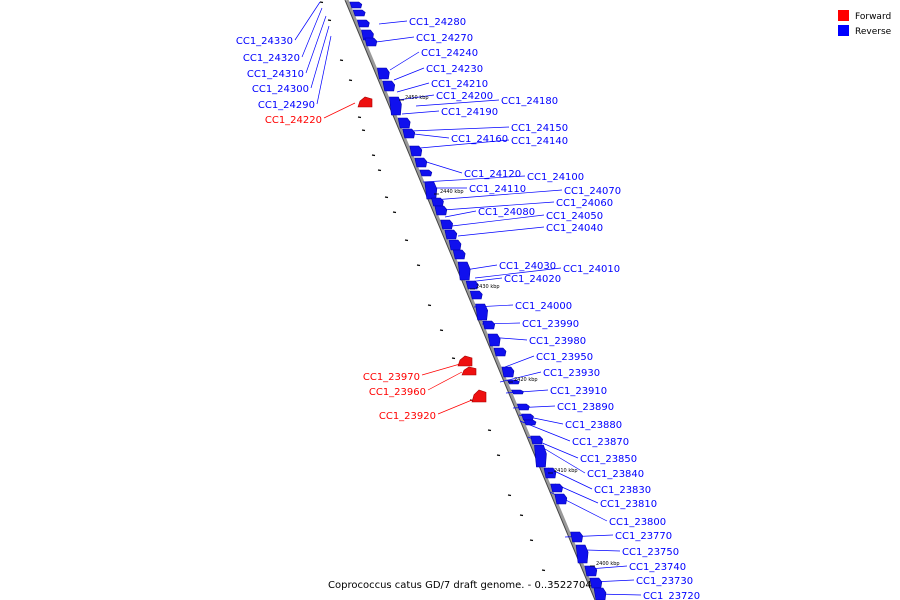 This screenshot has width=900, height=600. What do you see at coordinates (479, 139) in the screenshot?
I see `reverse-gene-label: CC1_24160` at bounding box center [479, 139].